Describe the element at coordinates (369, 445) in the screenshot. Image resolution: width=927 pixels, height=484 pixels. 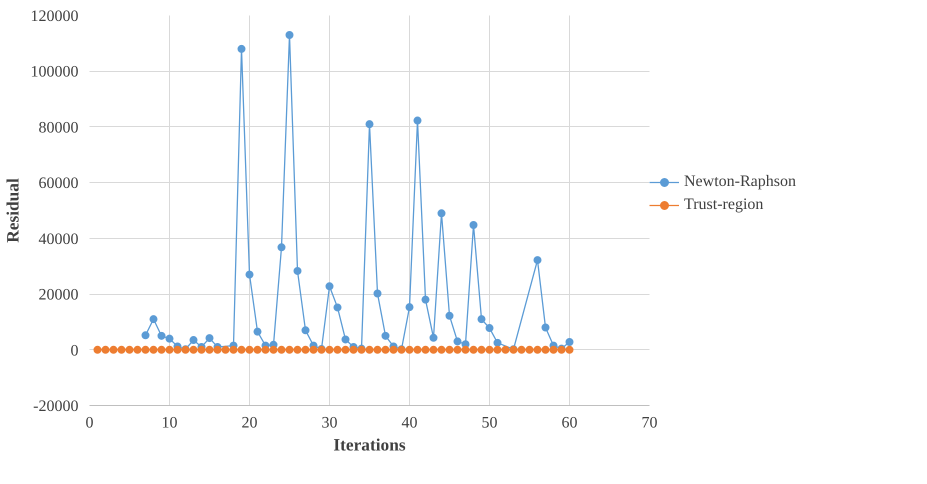
I see `x-axis-title: Iterations` at that location.